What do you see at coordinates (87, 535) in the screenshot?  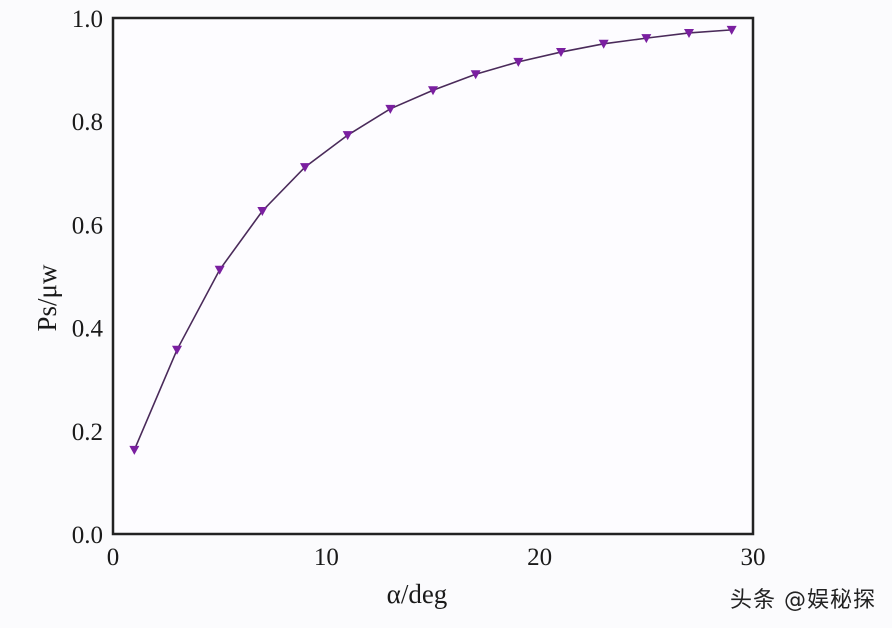 I see `y-tick-label: 0.0` at bounding box center [87, 535].